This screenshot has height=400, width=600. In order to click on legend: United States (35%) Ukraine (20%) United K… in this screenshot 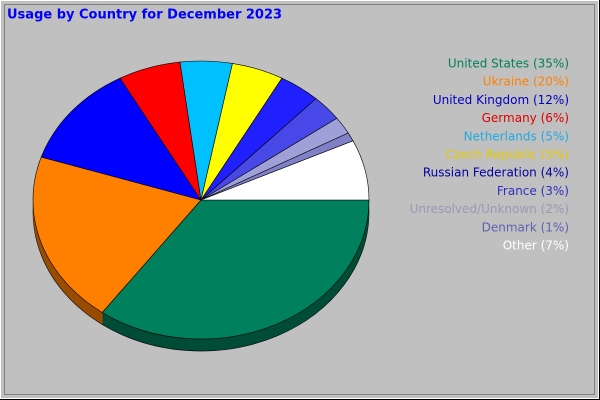, I will do `click(489, 155)`.